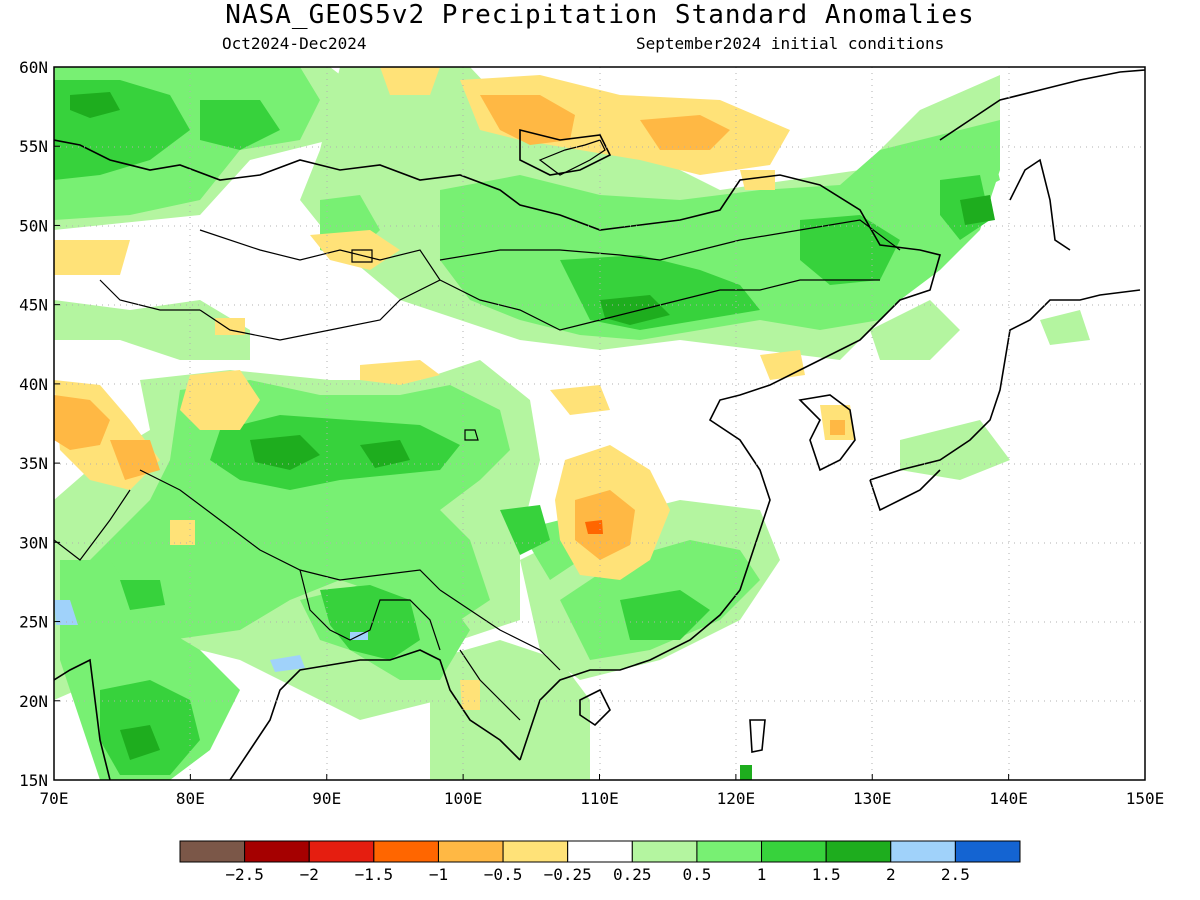 The height and width of the screenshot is (900, 1200). Describe the element at coordinates (244, 874) in the screenshot. I see `colorbar-label: −2.5` at that location.